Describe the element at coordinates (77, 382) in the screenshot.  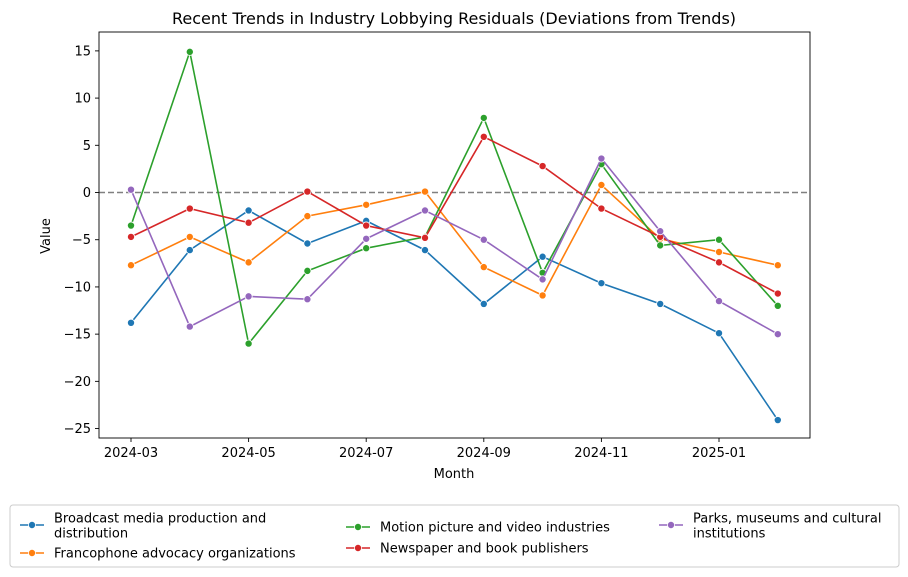
I see `y-tick-label: −20` at that location.